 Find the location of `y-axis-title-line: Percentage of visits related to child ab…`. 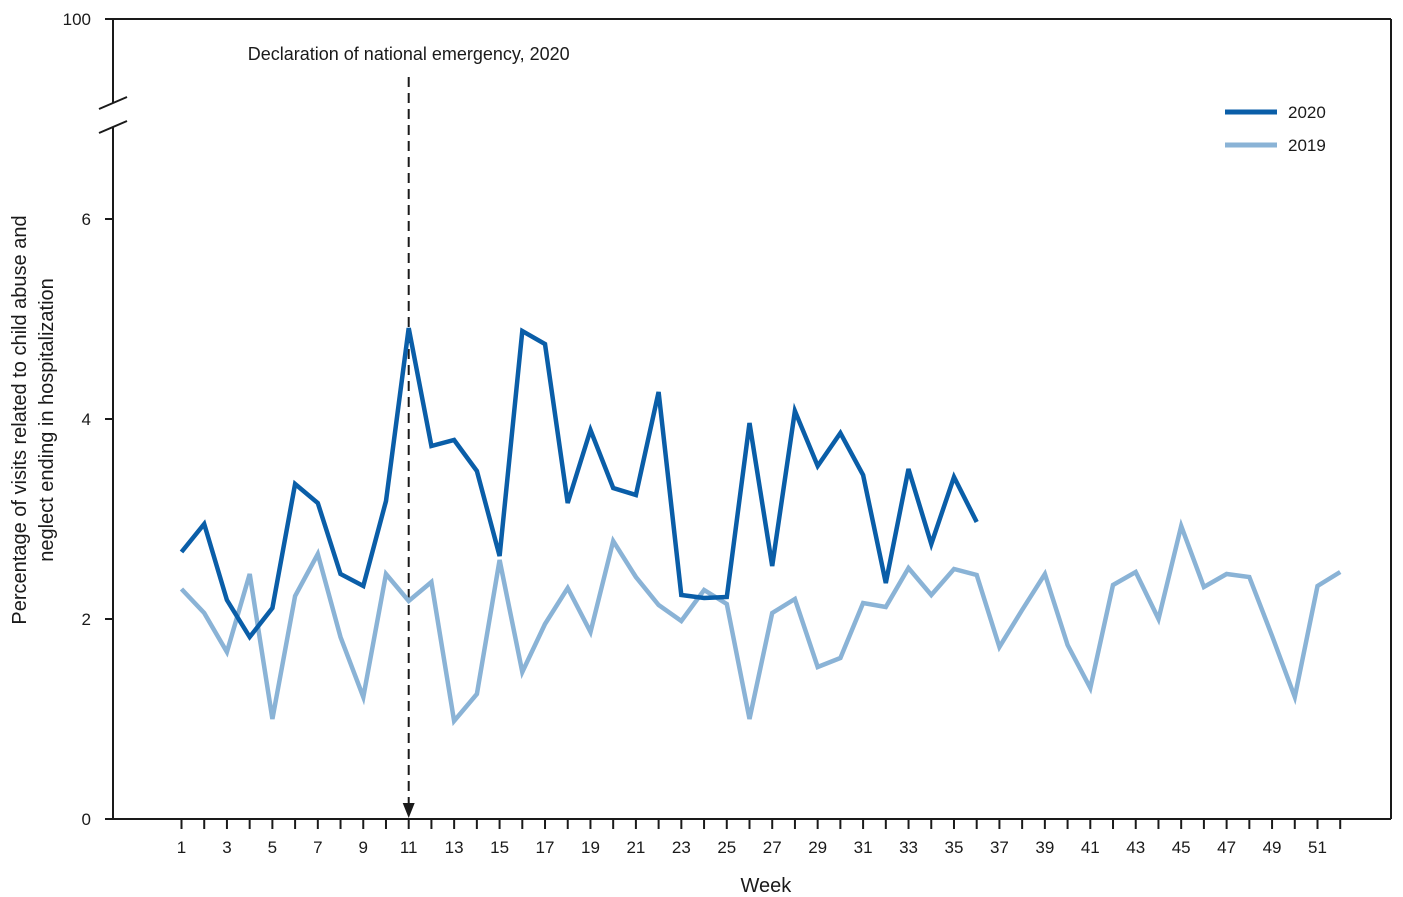

y-axis-title-line: Percentage of visits related to child ab… is located at coordinates (20, 419).